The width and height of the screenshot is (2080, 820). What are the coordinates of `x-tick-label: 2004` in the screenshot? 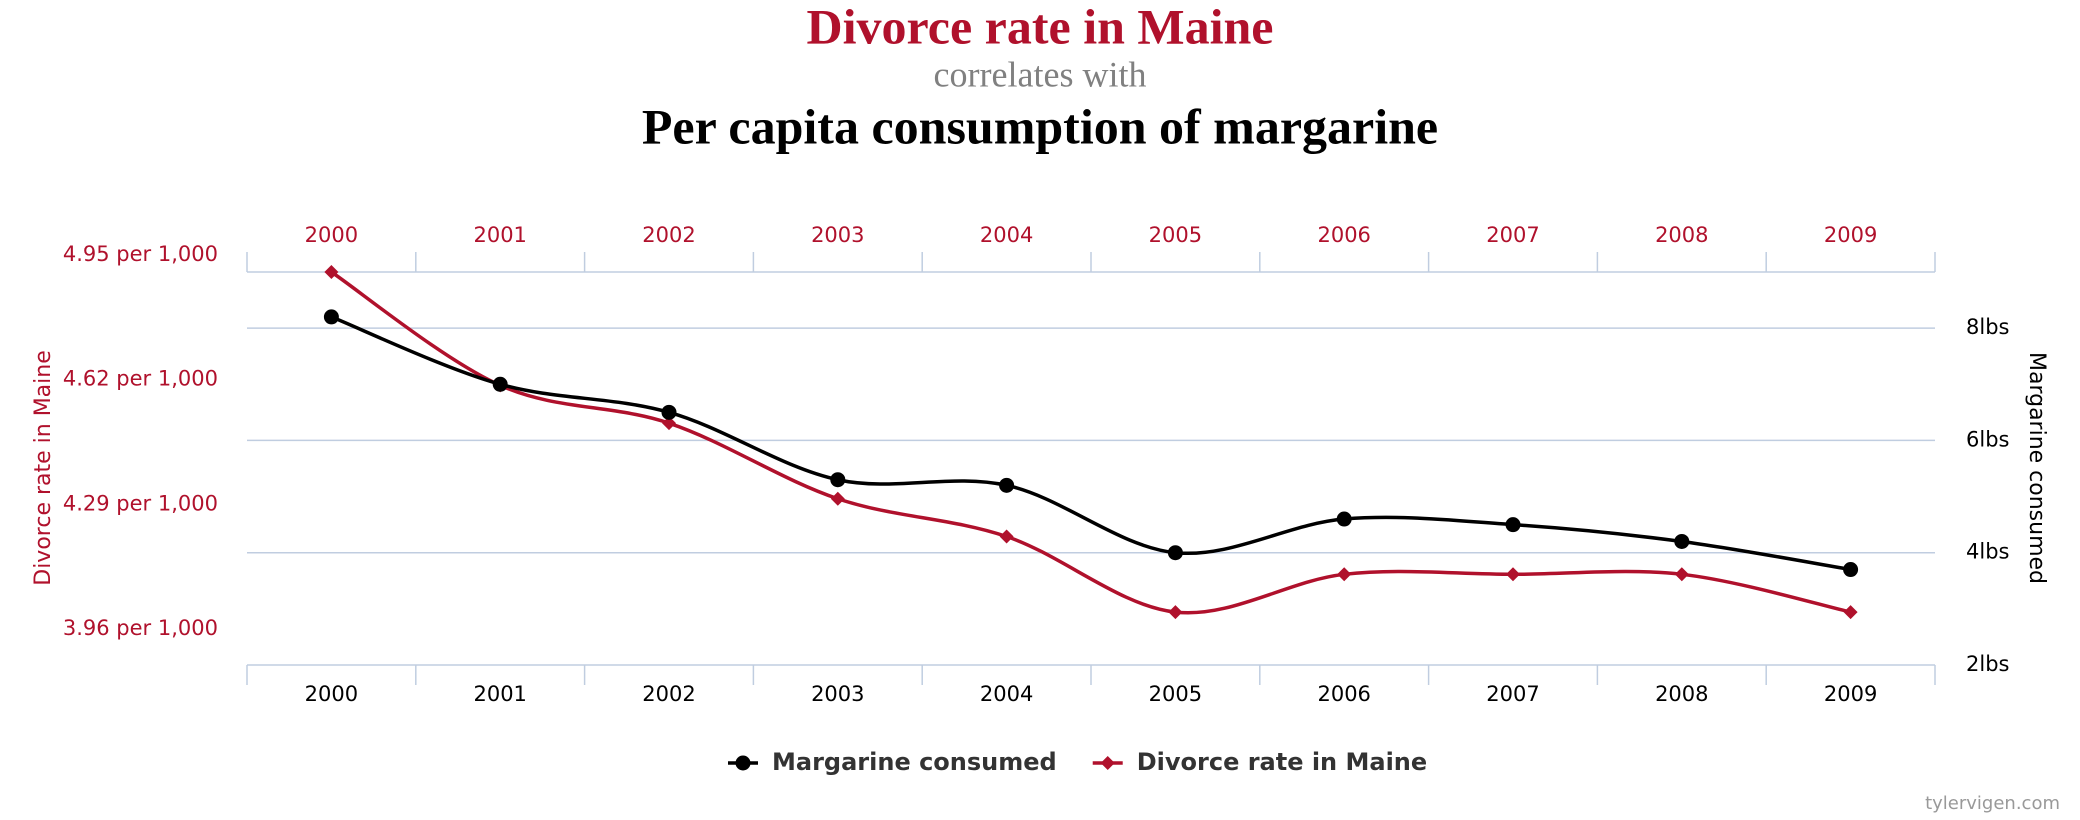 It's located at (1006, 694).